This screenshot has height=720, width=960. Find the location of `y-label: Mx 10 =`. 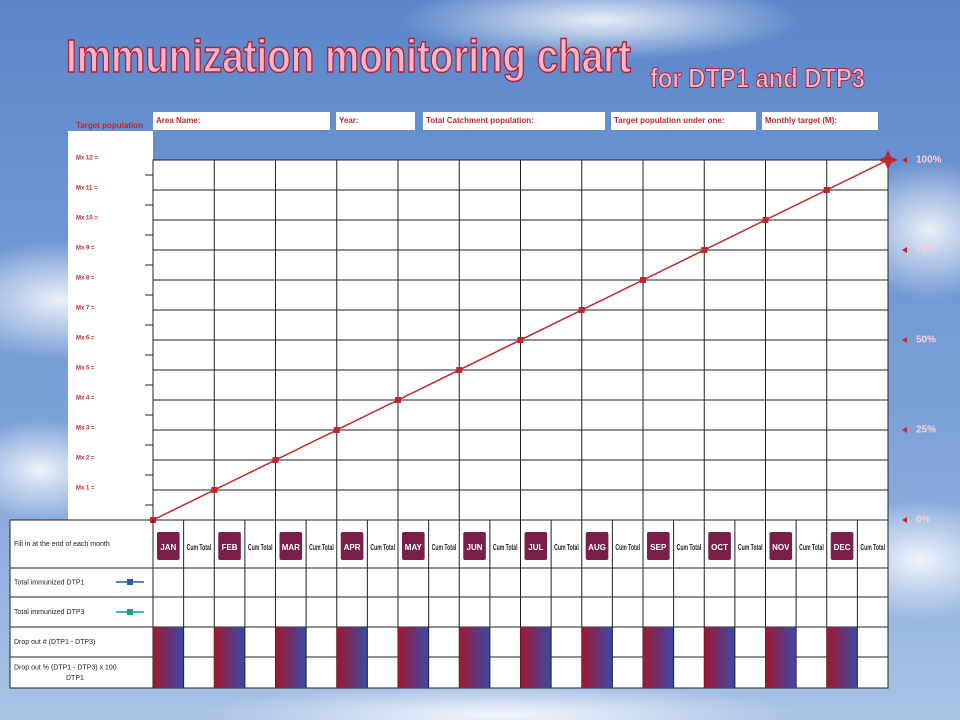

y-label: Mx 10 = is located at coordinates (87, 219).